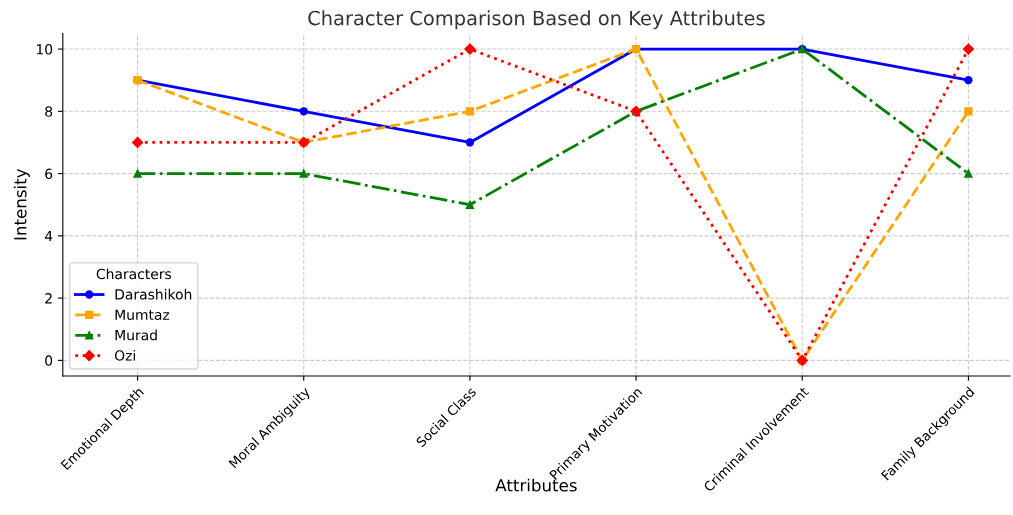 The height and width of the screenshot is (515, 1013). I want to click on y-tick-label: 10, so click(44, 49).